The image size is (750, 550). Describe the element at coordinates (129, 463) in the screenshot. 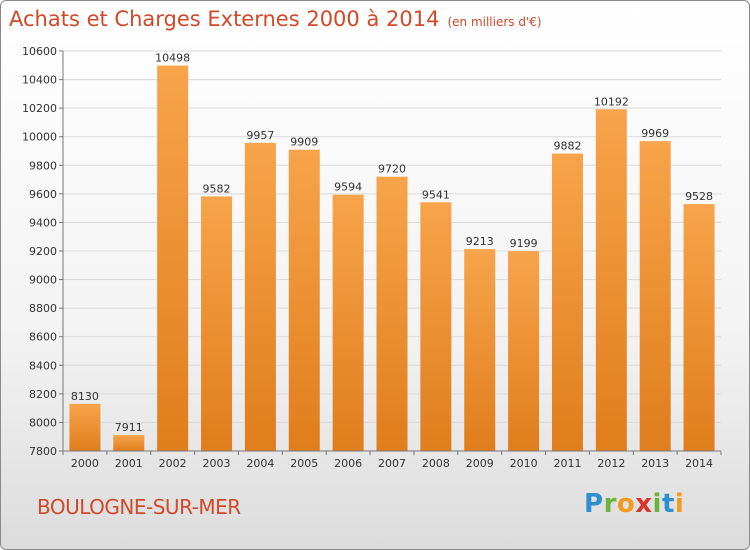

I see `x-tick-label: 2001` at that location.